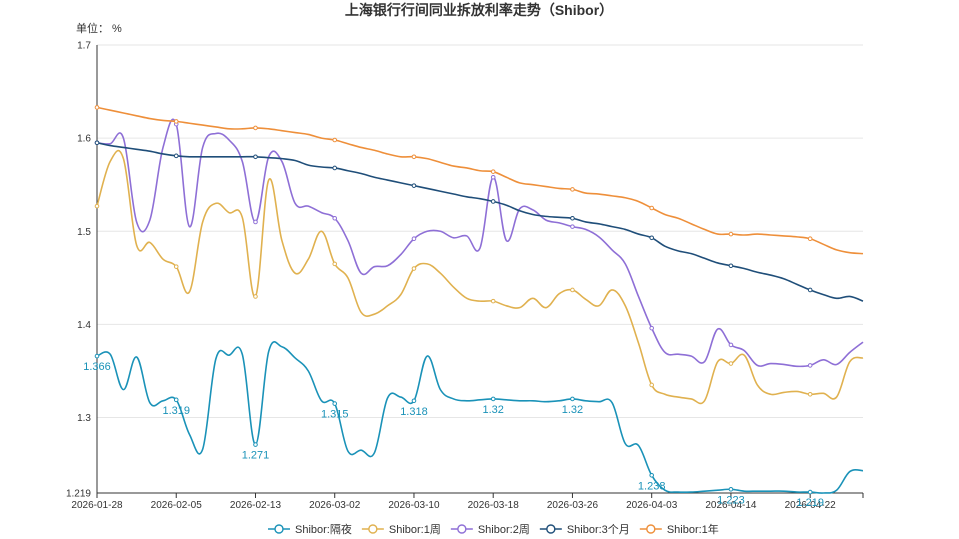 Image resolution: width=959 pixels, height=539 pixels. Describe the element at coordinates (494, 505) in the screenshot. I see `x-tick-label: 2026-03-18` at that location.